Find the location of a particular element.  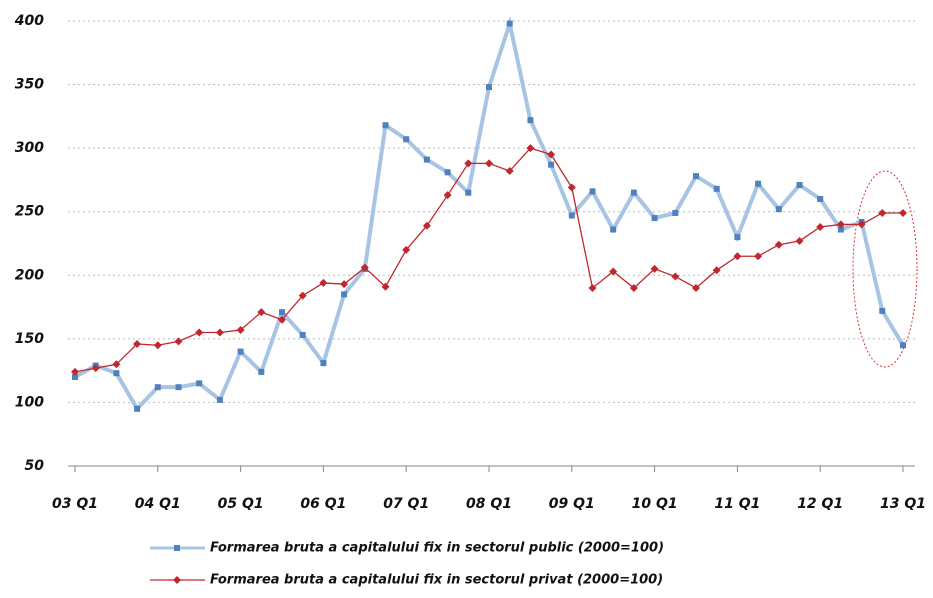

x-tick-label: 04 Q1 is located at coordinates (158, 504).